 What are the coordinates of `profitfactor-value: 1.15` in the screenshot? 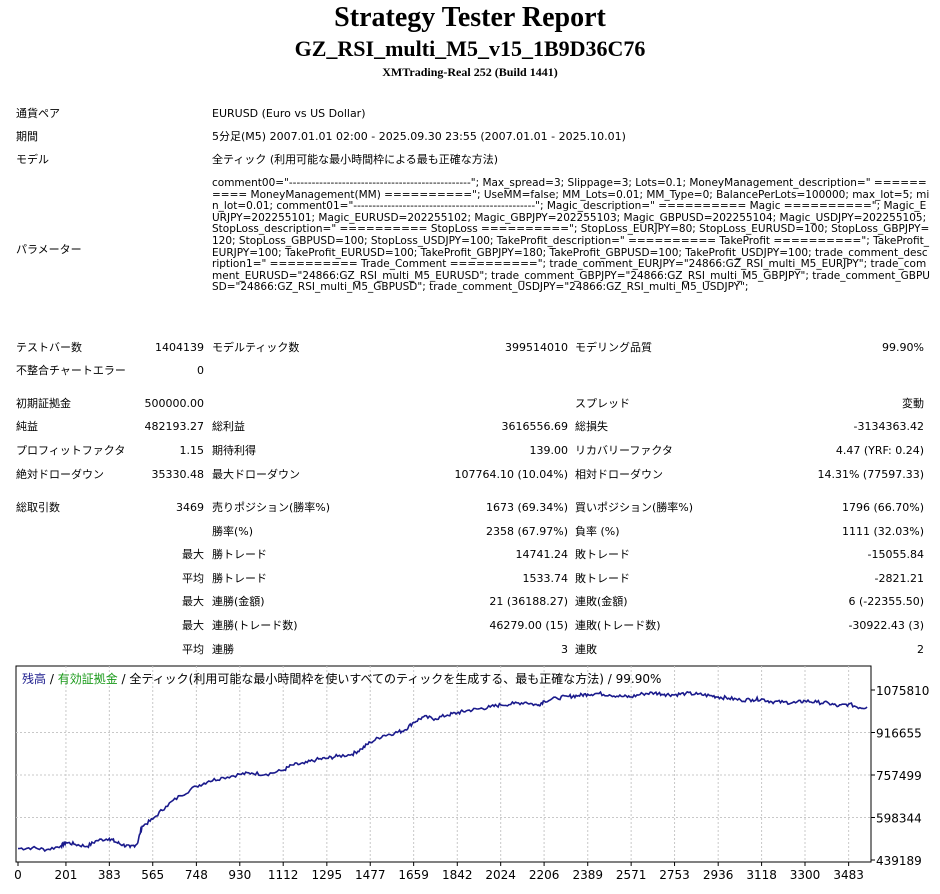 It's located at (192, 450).